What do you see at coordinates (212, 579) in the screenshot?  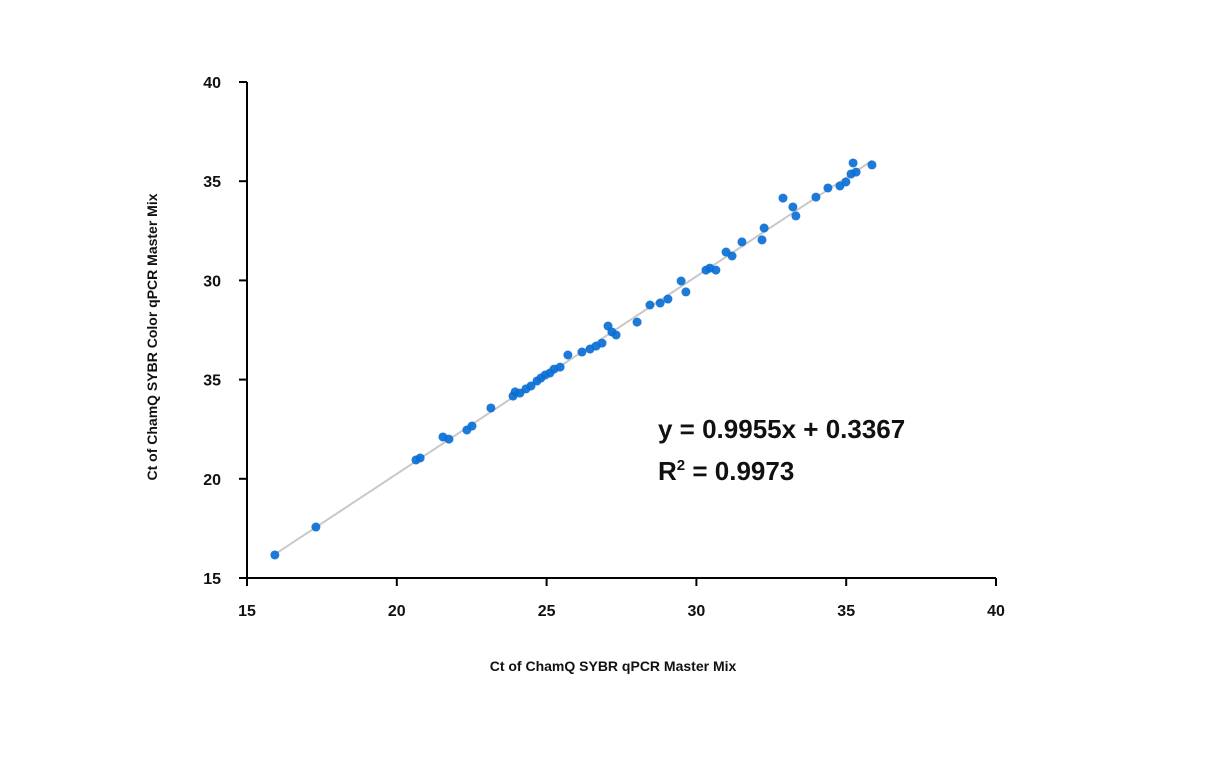 I see `y-tick-label: 15` at bounding box center [212, 579].